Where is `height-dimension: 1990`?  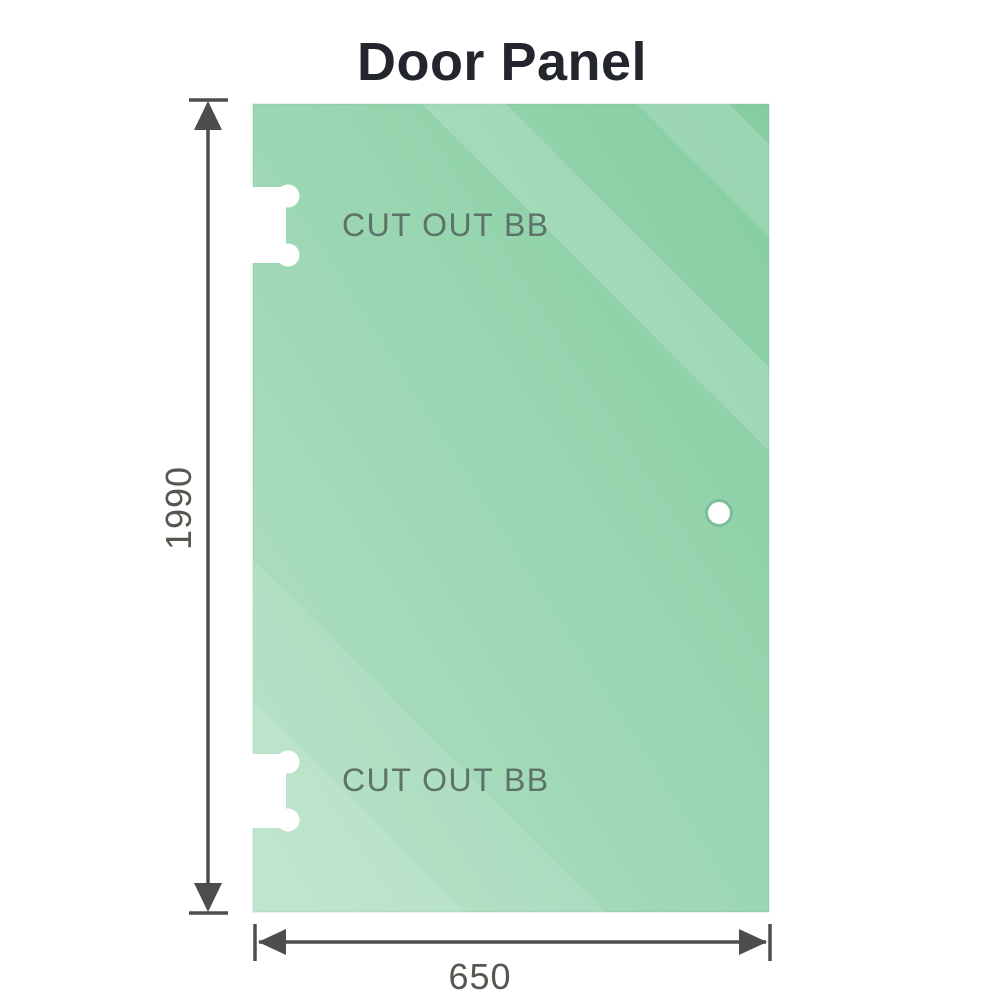 height-dimension: 1990 is located at coordinates (193, 506).